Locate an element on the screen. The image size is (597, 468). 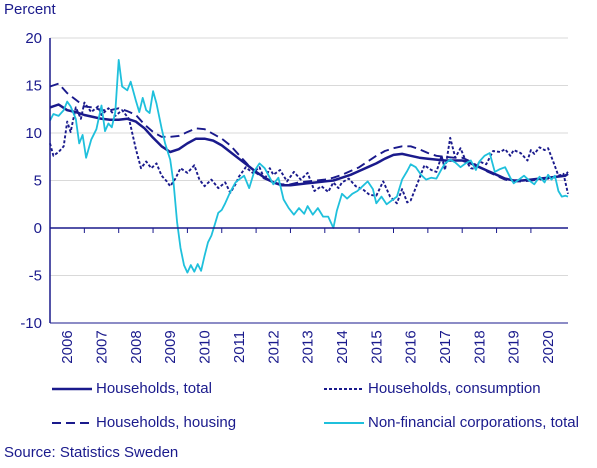
y-tick-label: -5 is located at coordinates (35, 276).